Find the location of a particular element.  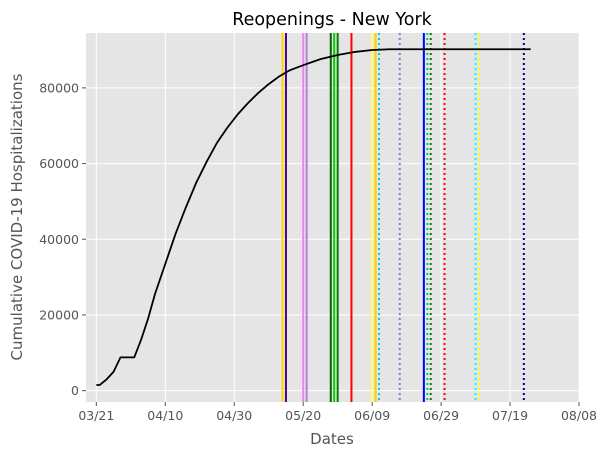

y-tick-label: 20000 is located at coordinates (59, 314).